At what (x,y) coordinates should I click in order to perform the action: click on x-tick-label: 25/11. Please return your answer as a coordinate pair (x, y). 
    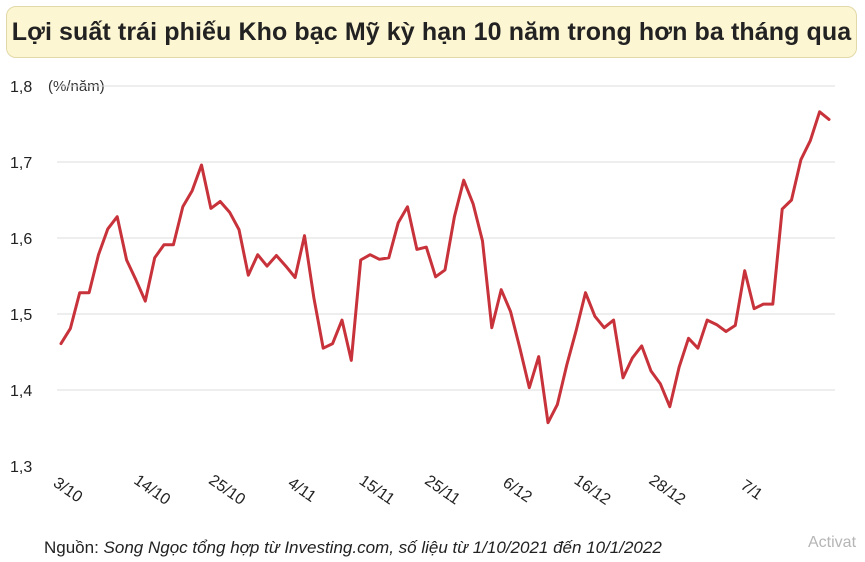
    Looking at the image, I should click on (442, 490).